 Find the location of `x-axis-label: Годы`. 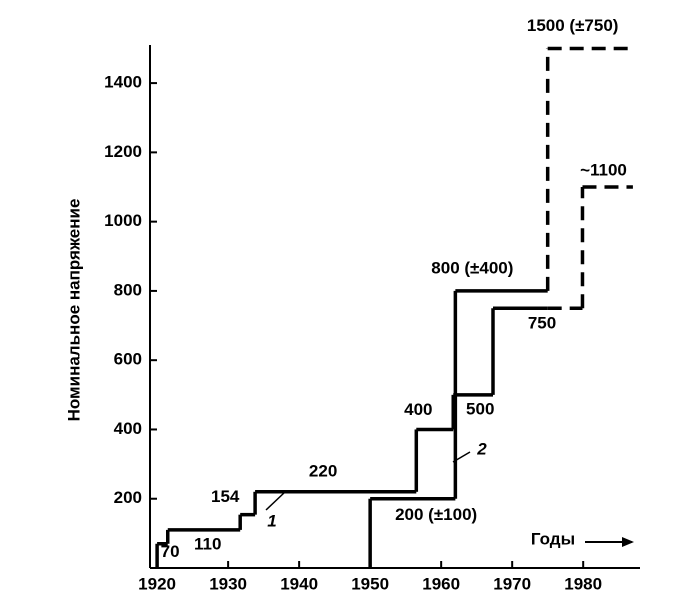

x-axis-label: Годы is located at coordinates (553, 538).